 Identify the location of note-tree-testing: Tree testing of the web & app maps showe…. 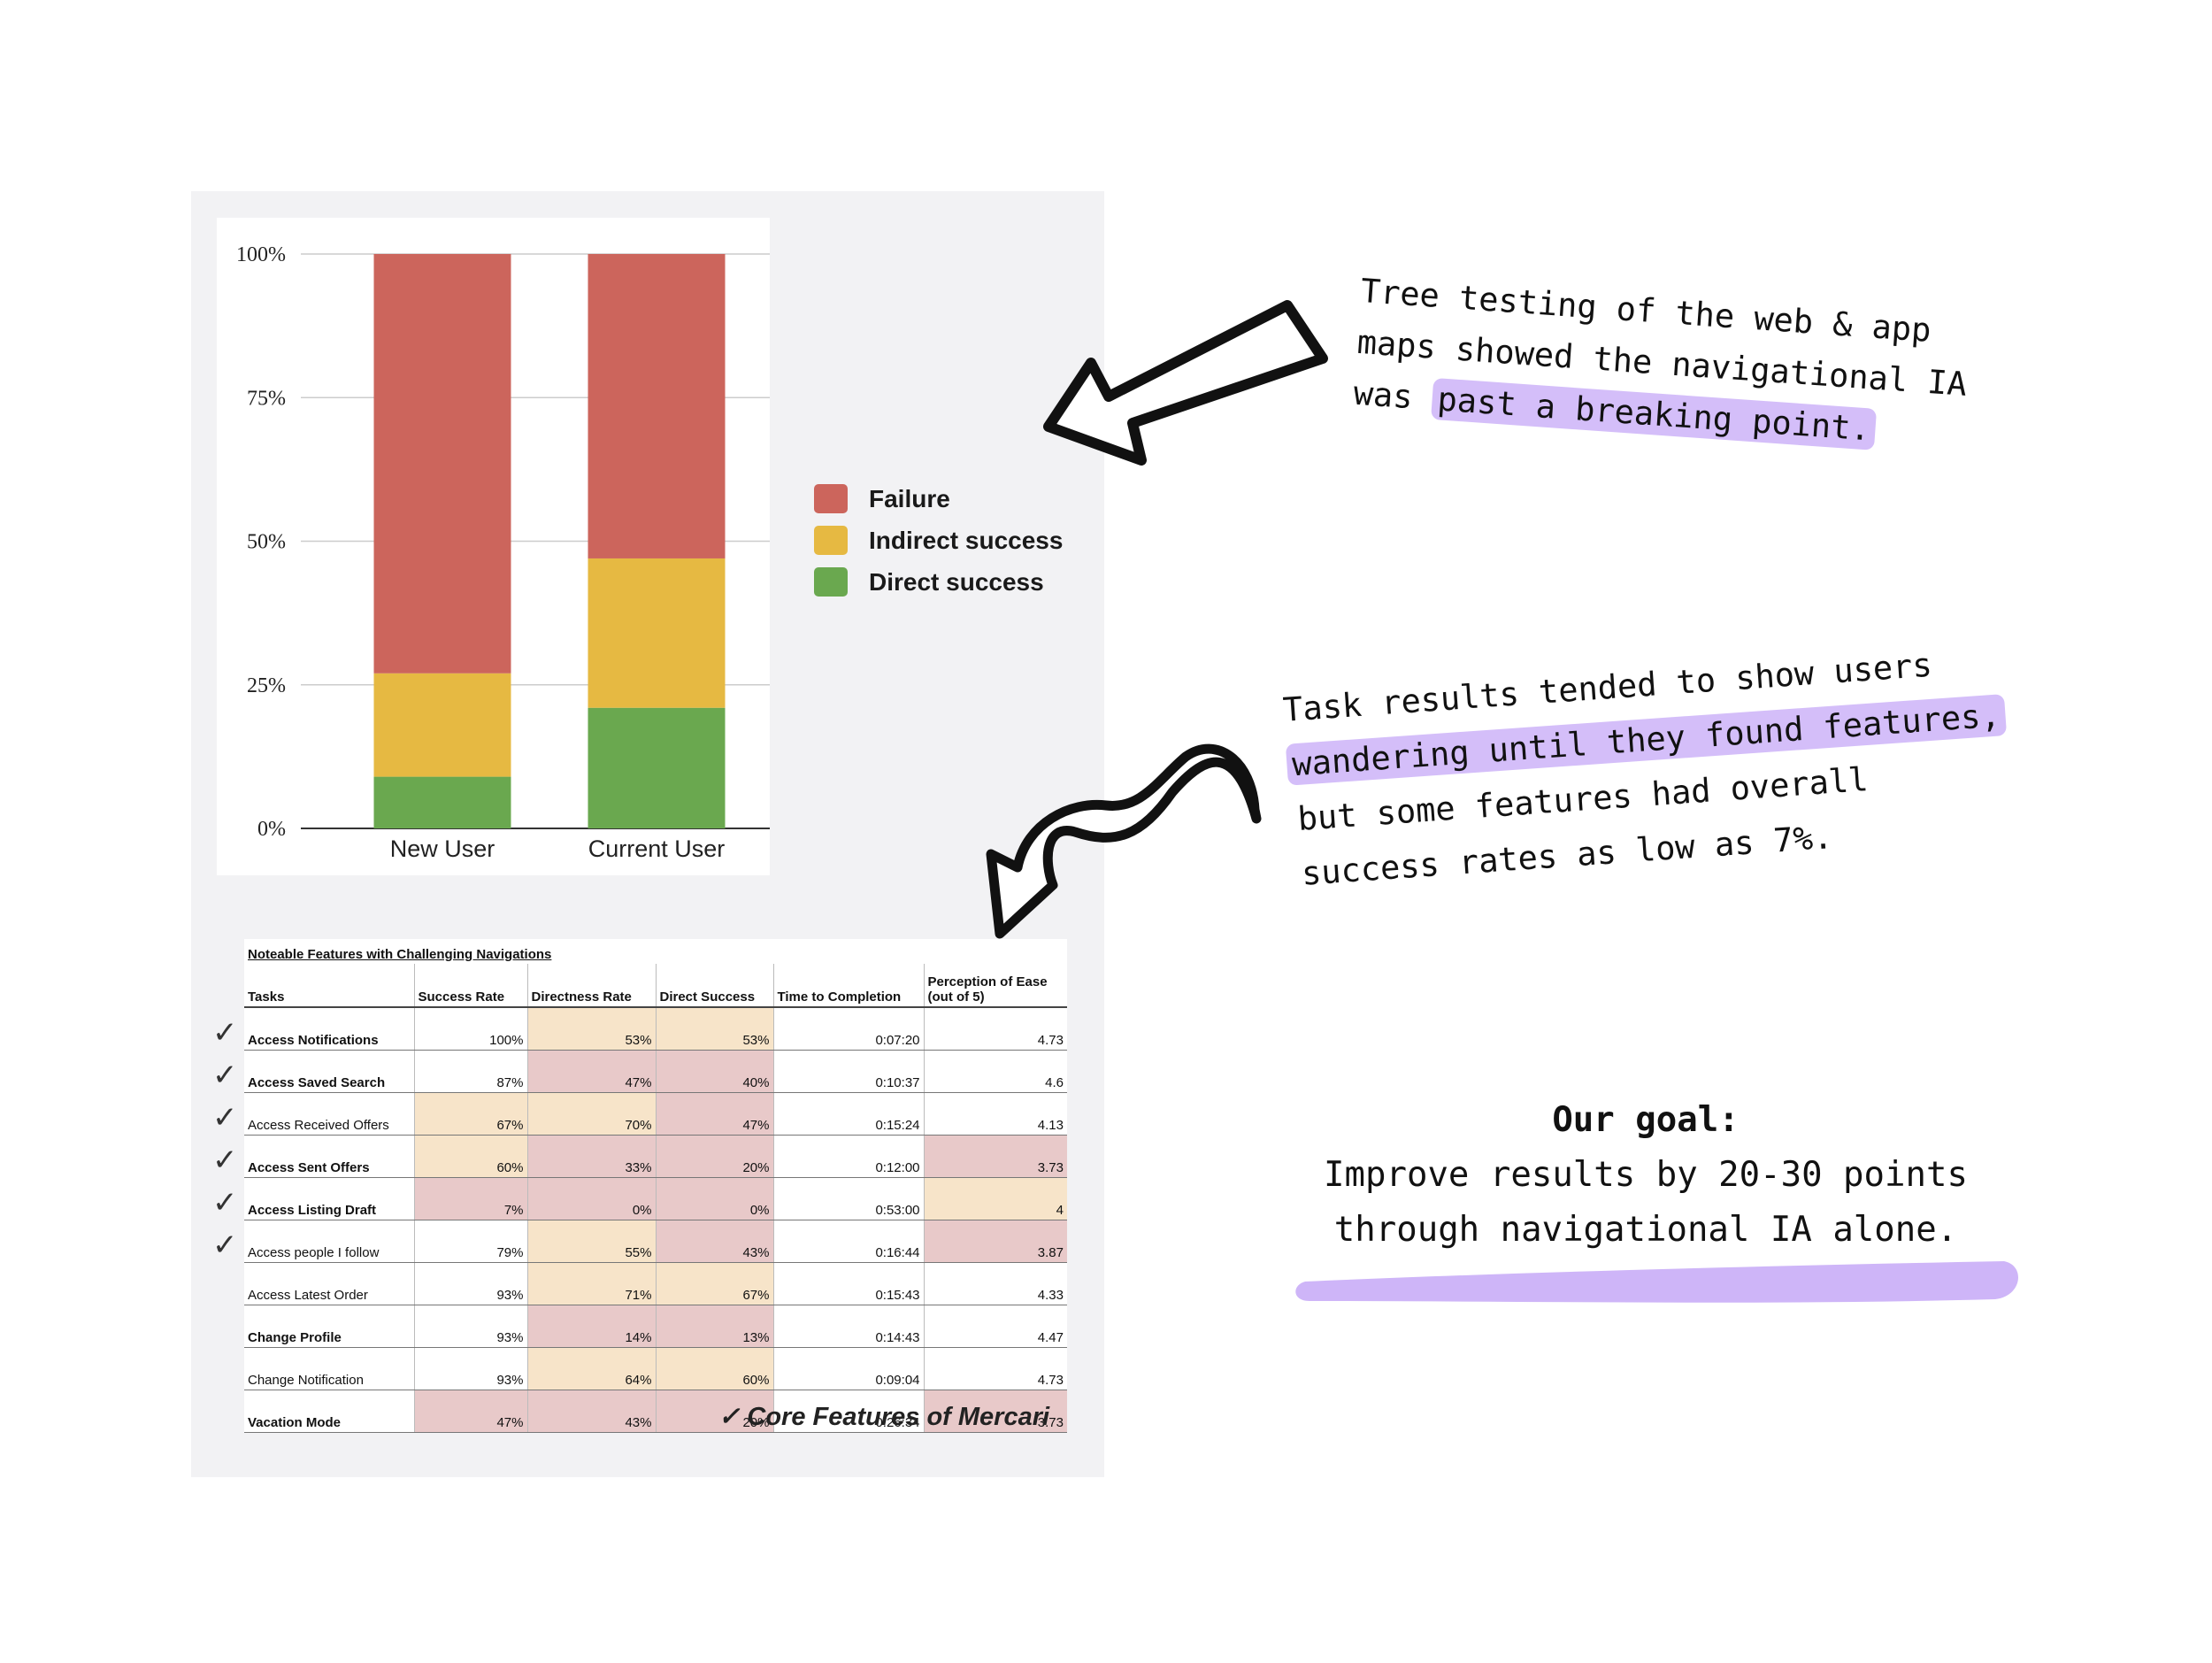
(1662, 364).